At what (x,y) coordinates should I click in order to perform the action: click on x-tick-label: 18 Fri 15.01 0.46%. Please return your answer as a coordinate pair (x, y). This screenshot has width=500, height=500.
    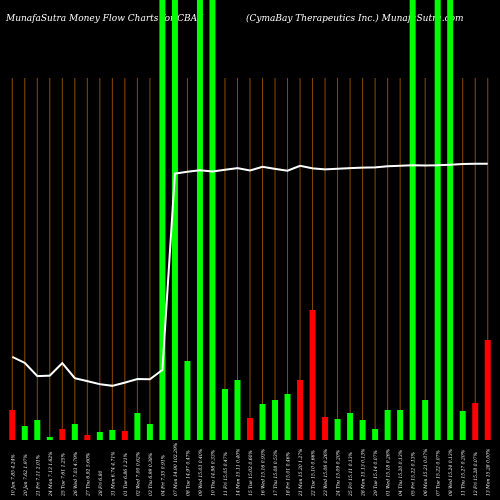
    Looking at the image, I should click on (289, 474).